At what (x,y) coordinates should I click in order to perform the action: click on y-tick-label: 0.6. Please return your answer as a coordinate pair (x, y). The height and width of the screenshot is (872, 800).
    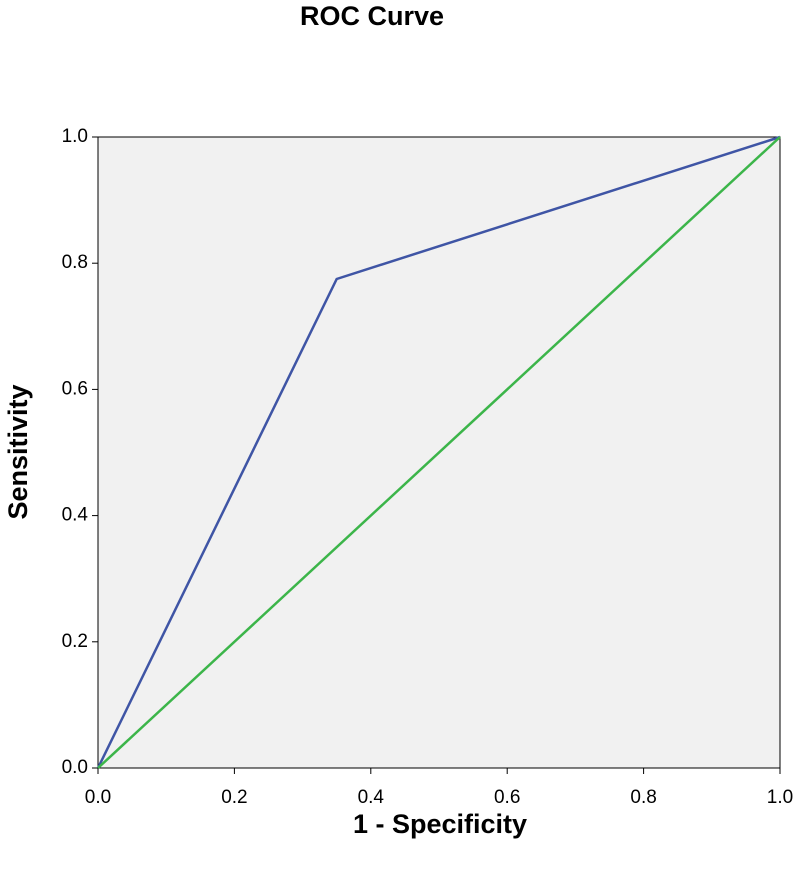
    Looking at the image, I should click on (75, 388).